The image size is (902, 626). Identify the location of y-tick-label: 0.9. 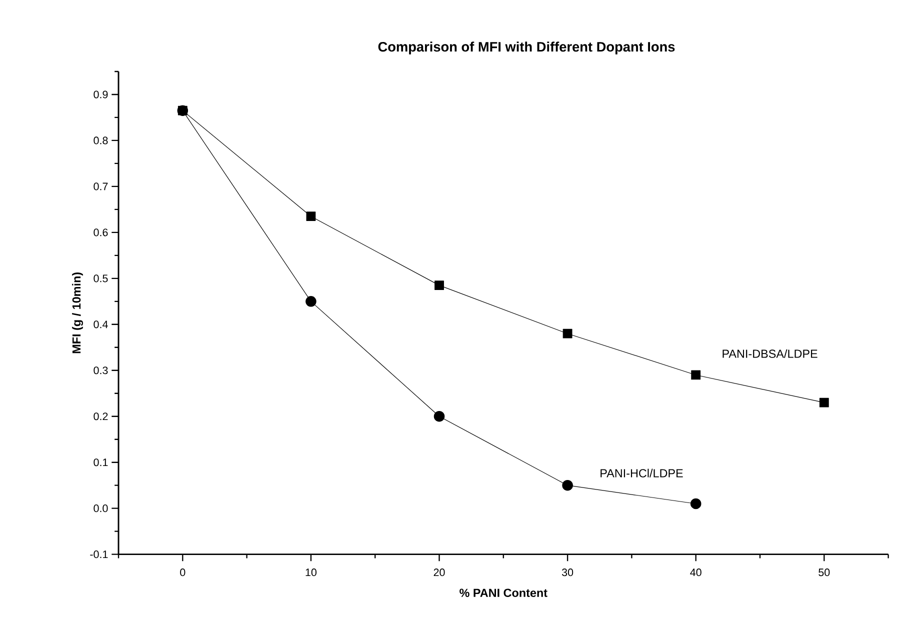
(101, 94).